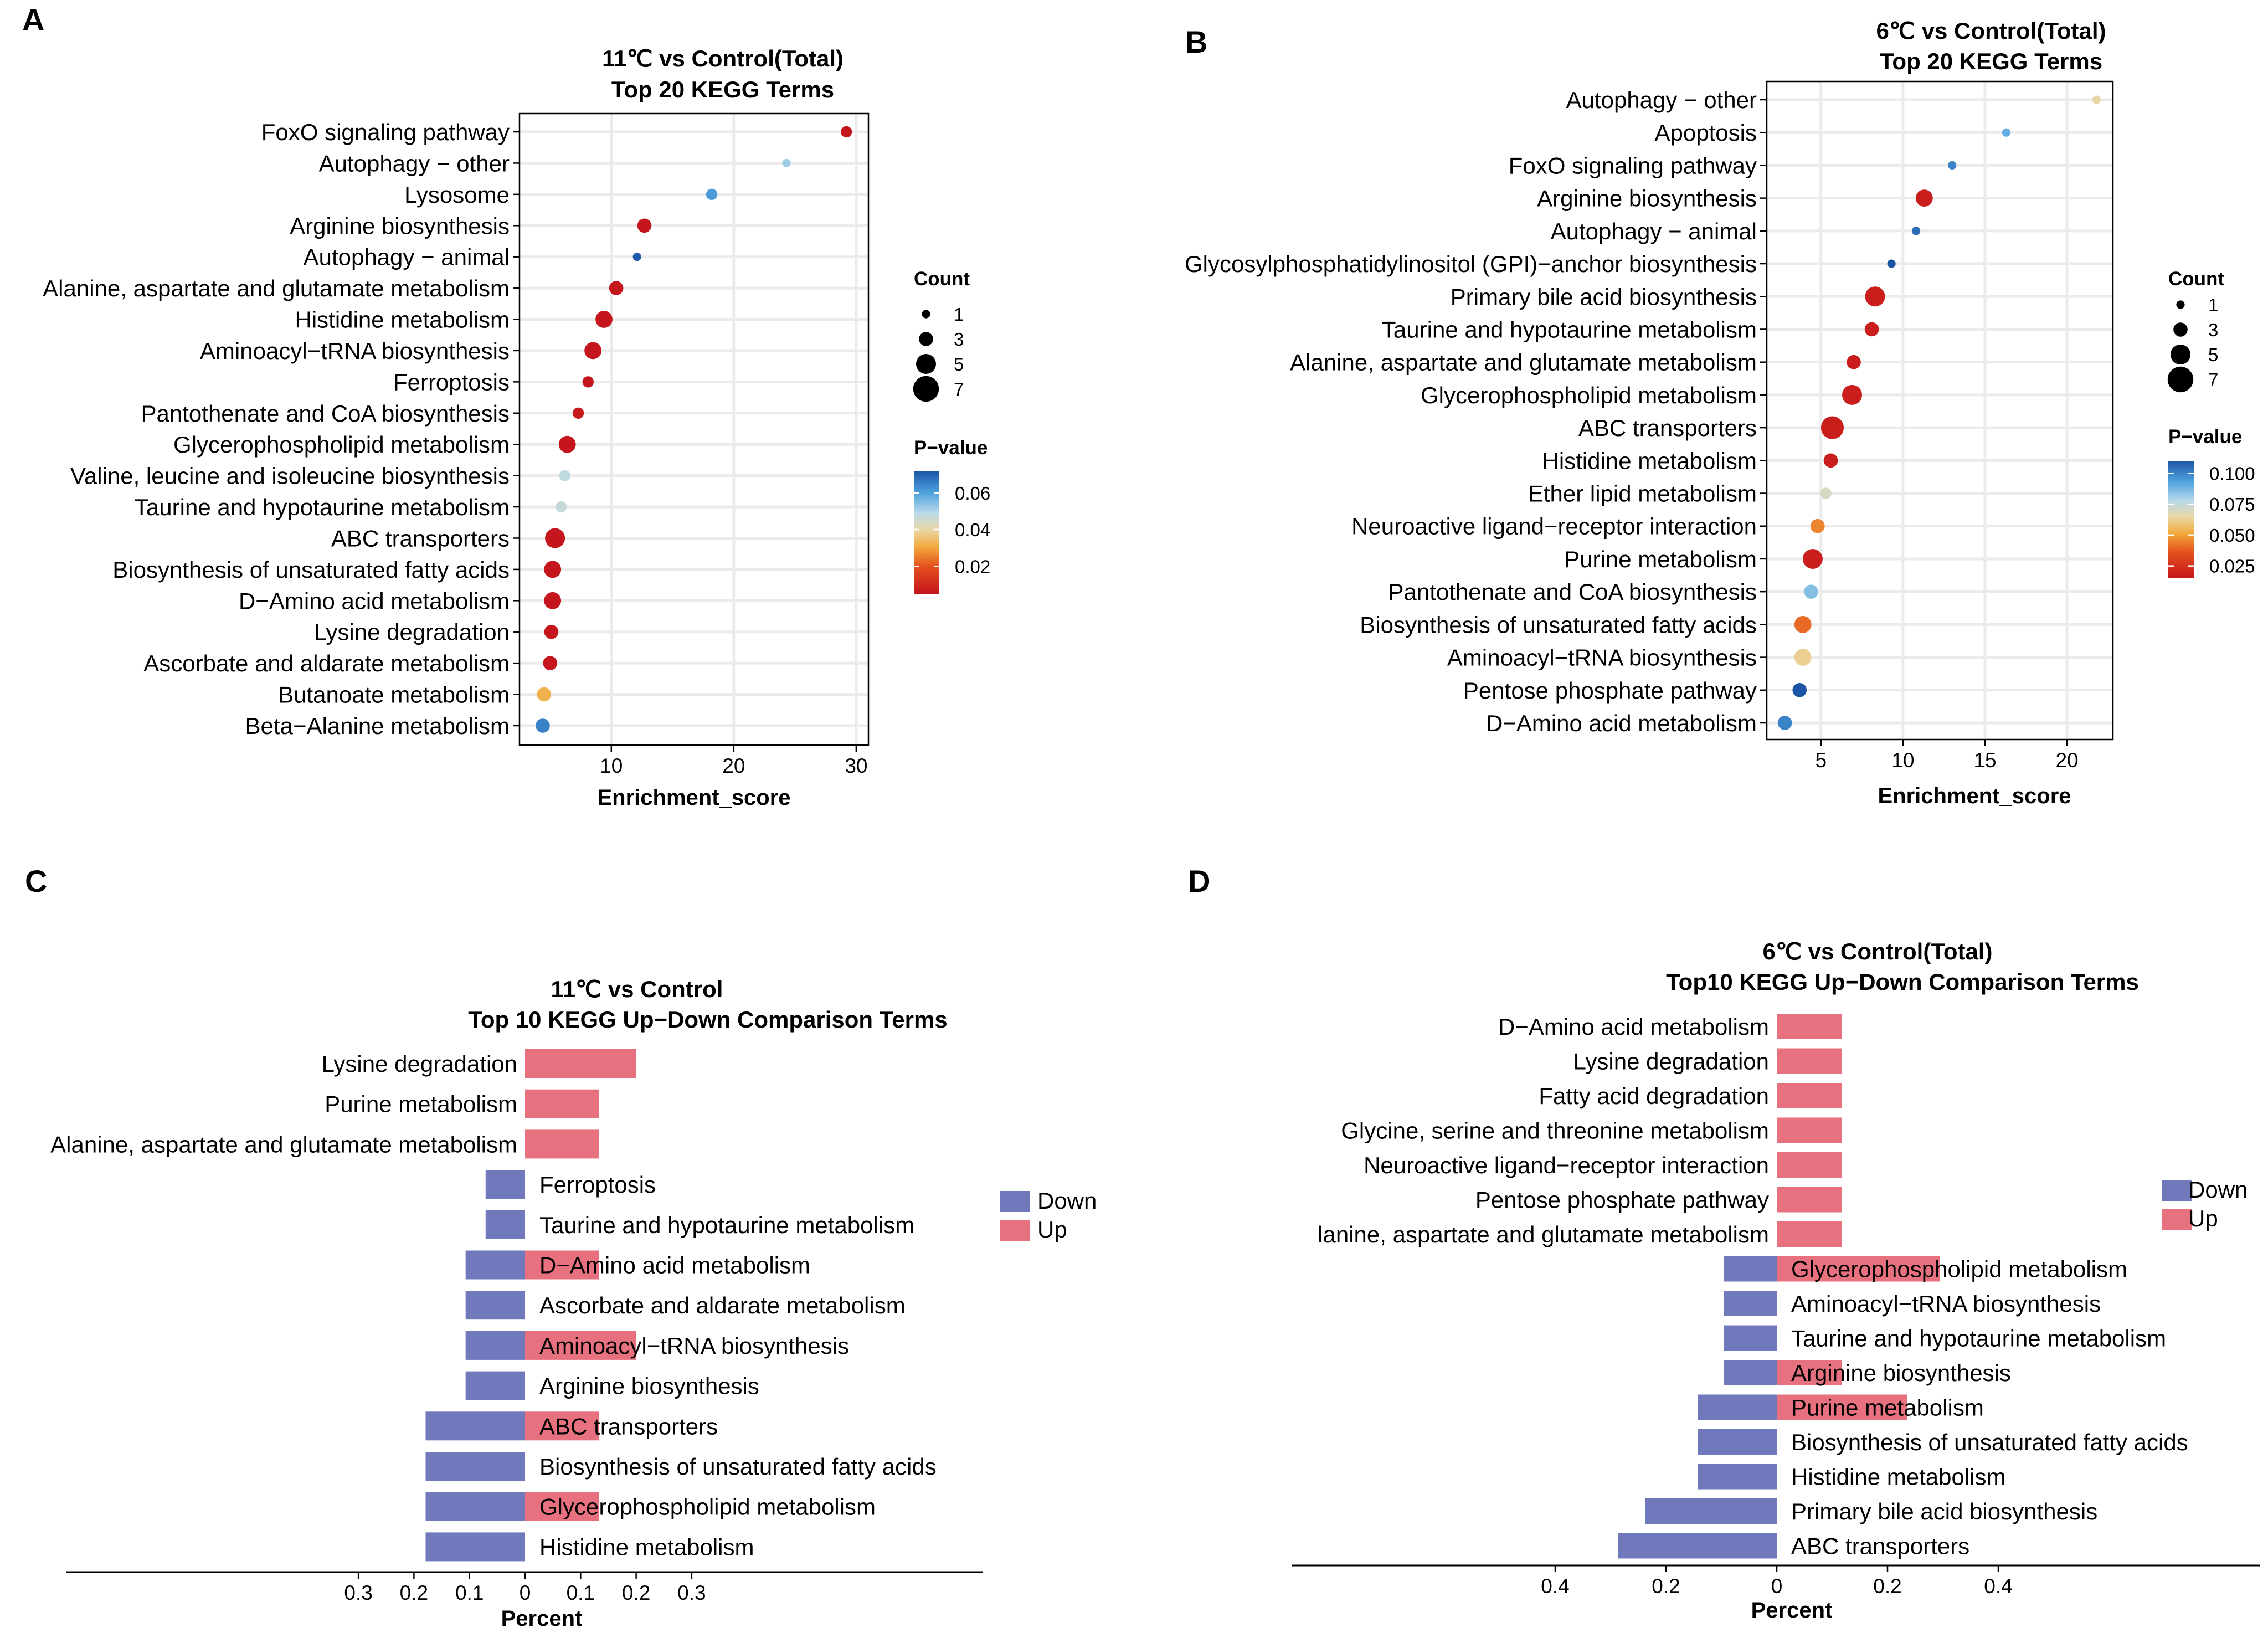 This screenshot has width=2268, height=1638. I want to click on y-label-lysosome: Lysosome, so click(457, 195).